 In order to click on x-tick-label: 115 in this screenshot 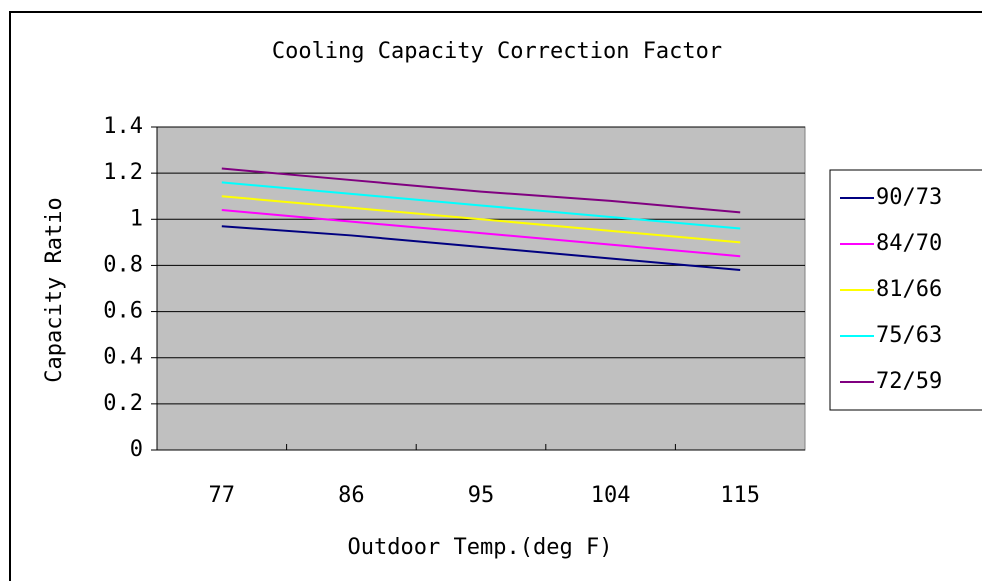, I will do `click(740, 495)`.